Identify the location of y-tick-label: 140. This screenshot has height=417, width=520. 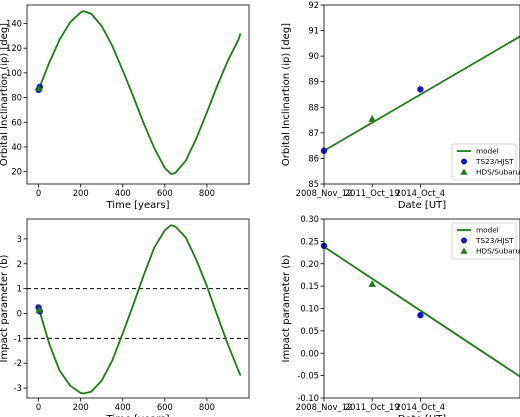
(14, 24).